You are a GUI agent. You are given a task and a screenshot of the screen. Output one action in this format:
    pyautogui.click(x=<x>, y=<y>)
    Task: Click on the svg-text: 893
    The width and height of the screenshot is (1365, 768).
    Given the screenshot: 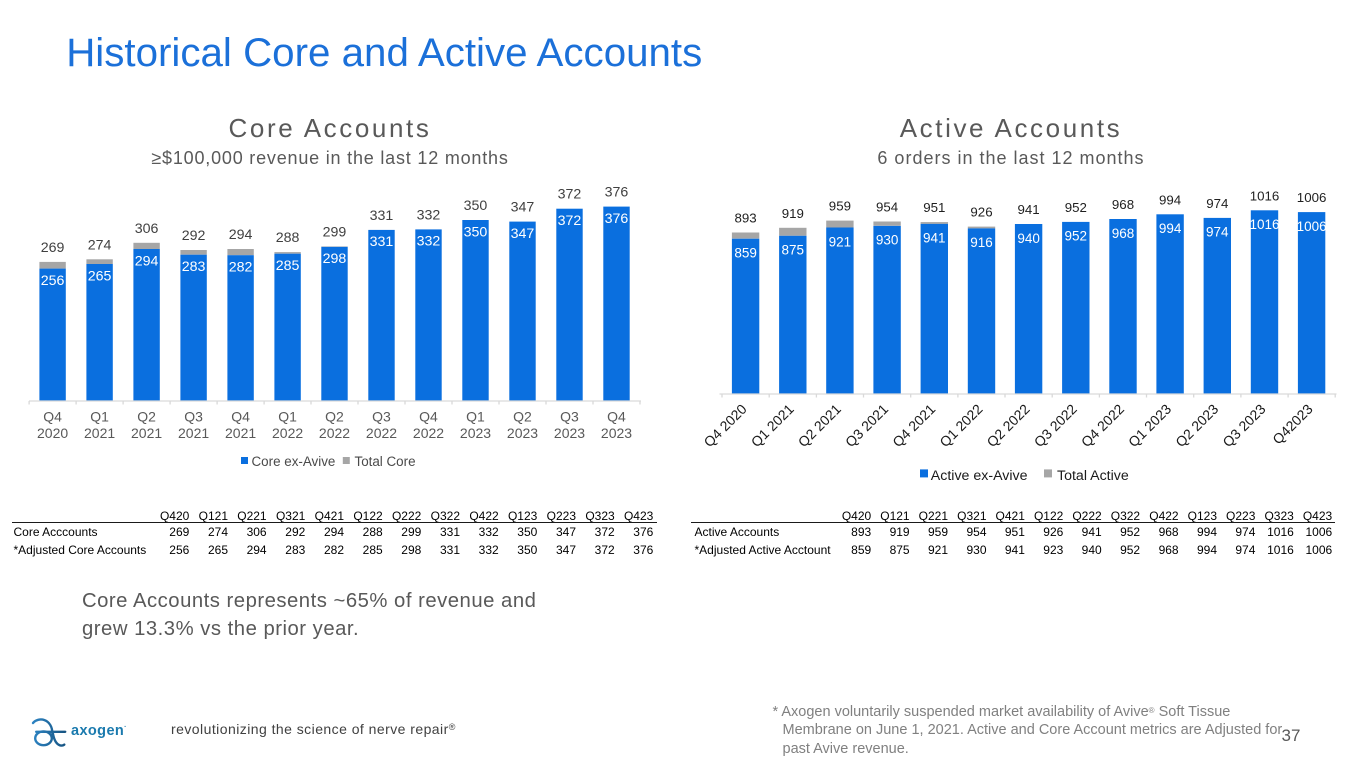 What is the action you would take?
    pyautogui.click(x=746, y=218)
    